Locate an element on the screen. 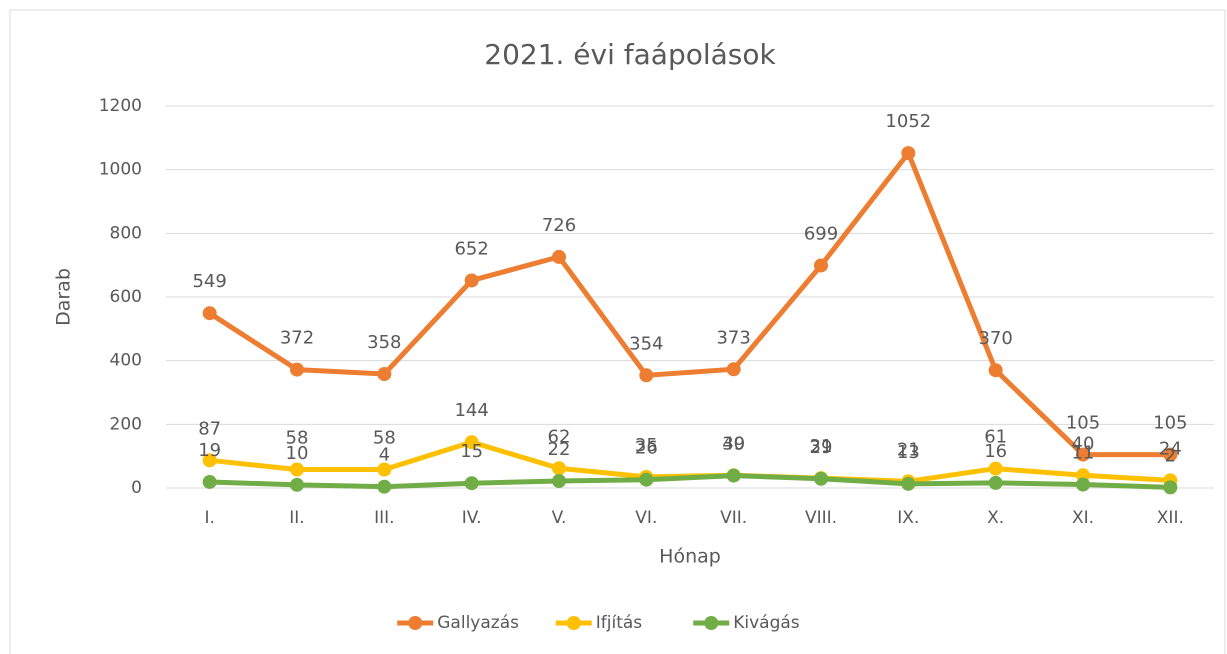  y-tick-label: 1000 is located at coordinates (120, 170).